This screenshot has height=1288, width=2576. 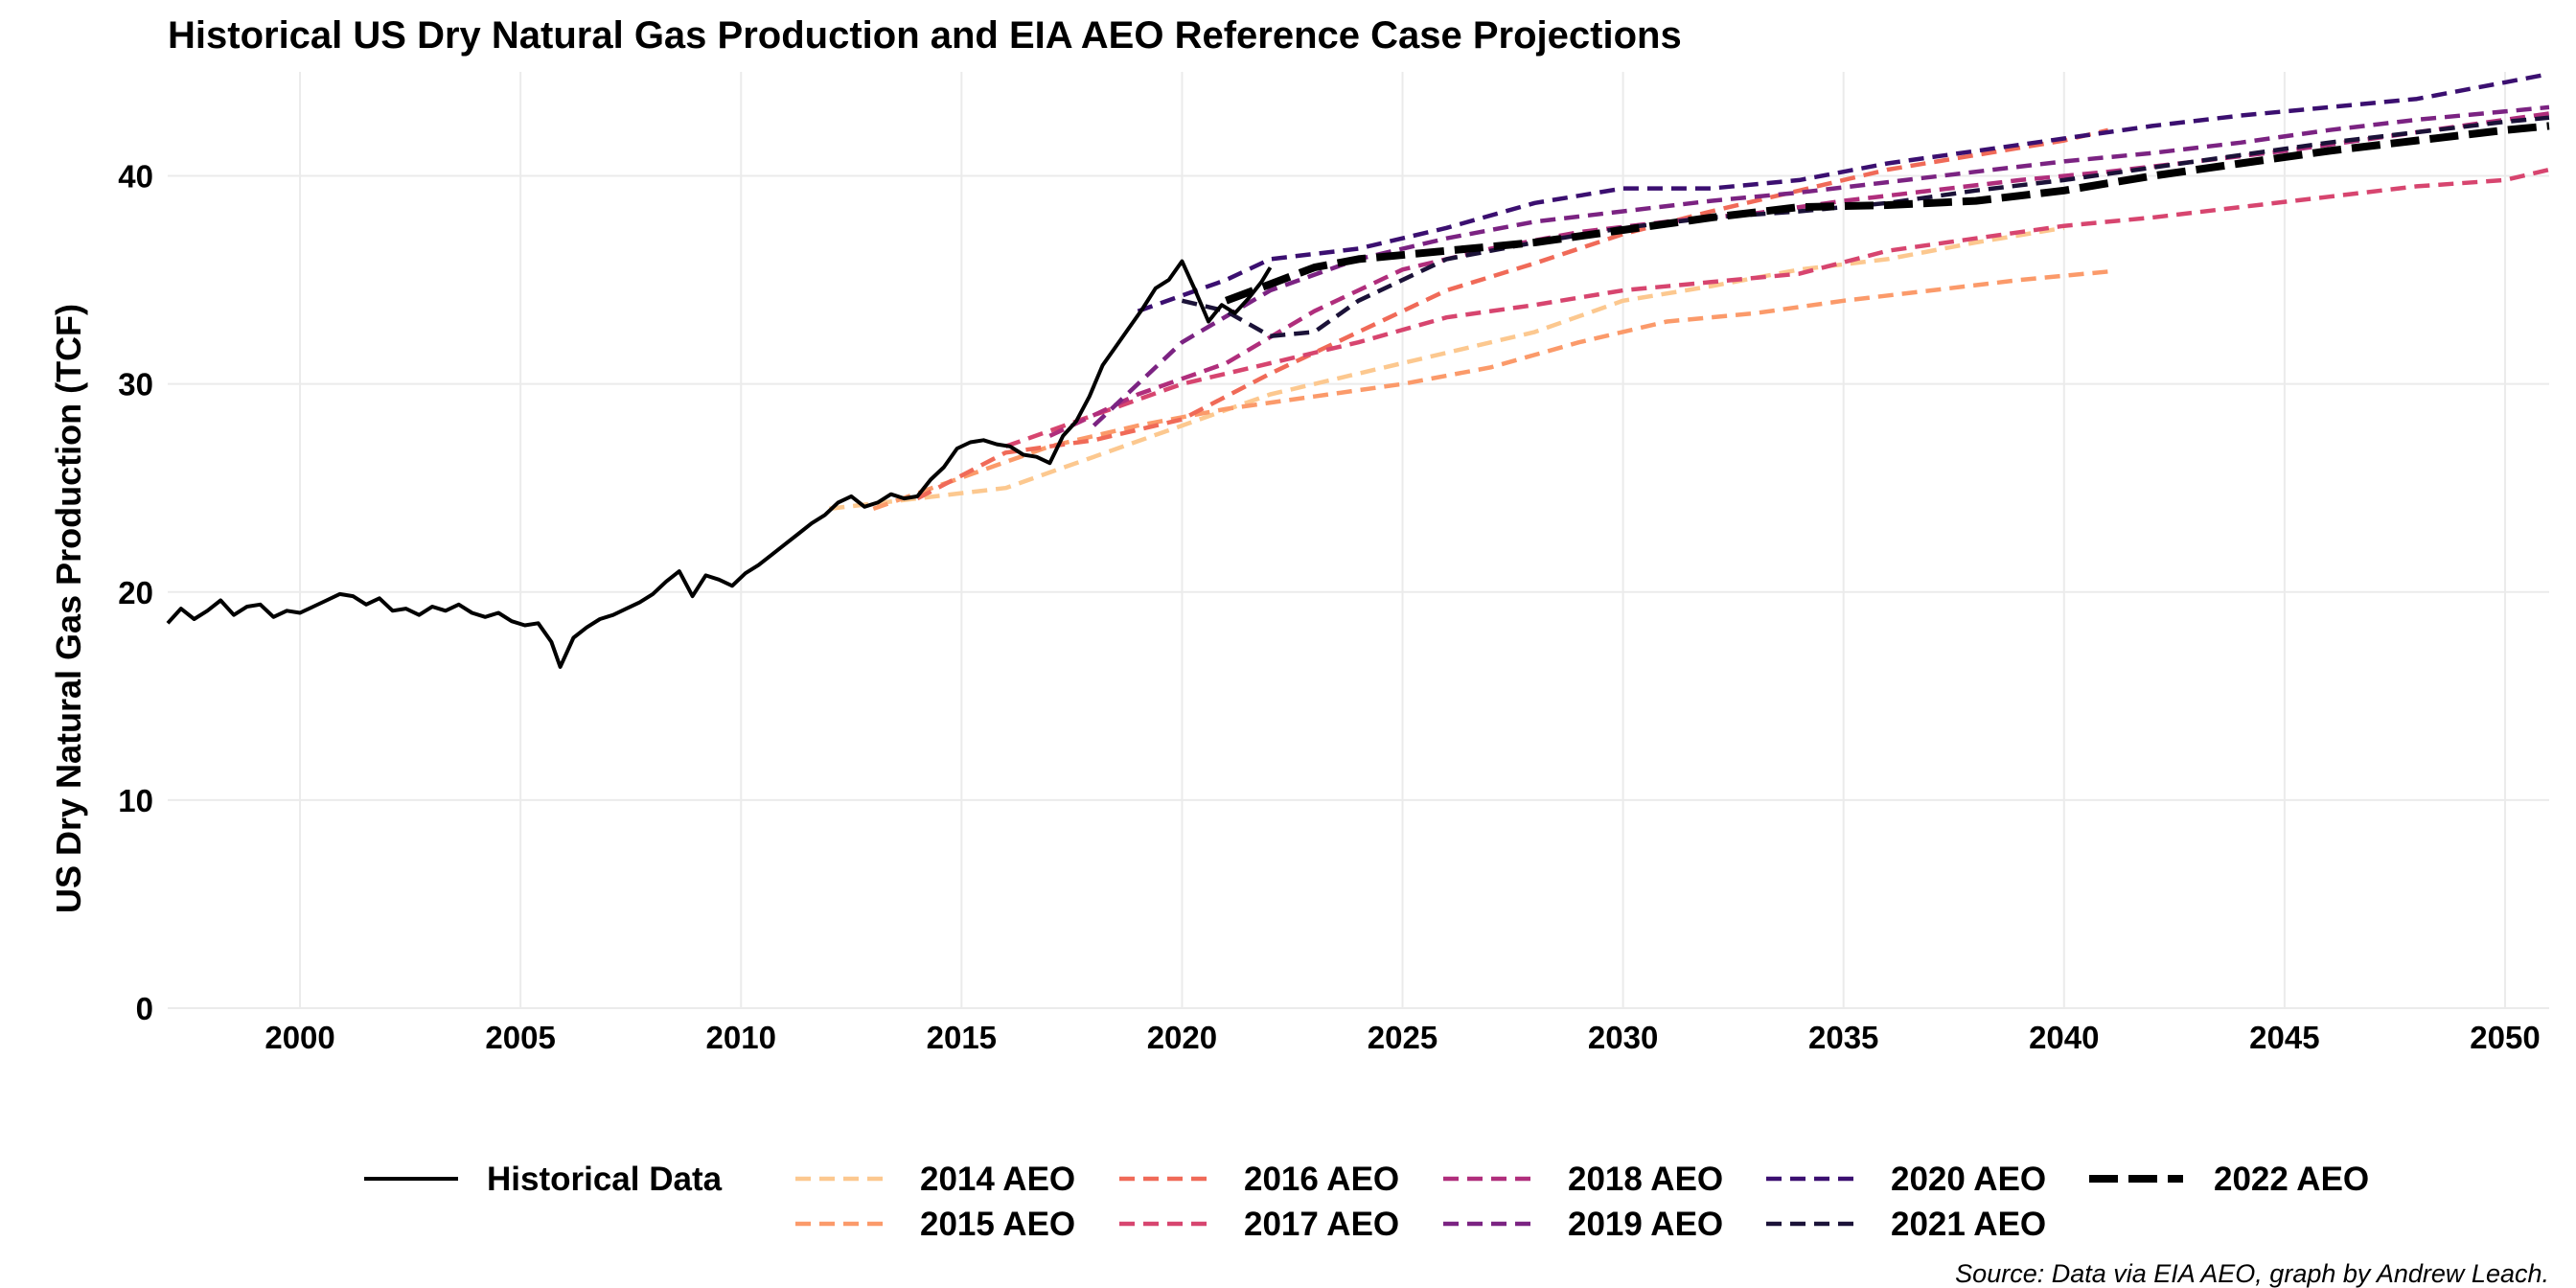 What do you see at coordinates (1490, 390) in the screenshot?
I see `series-line-2015-aeo` at bounding box center [1490, 390].